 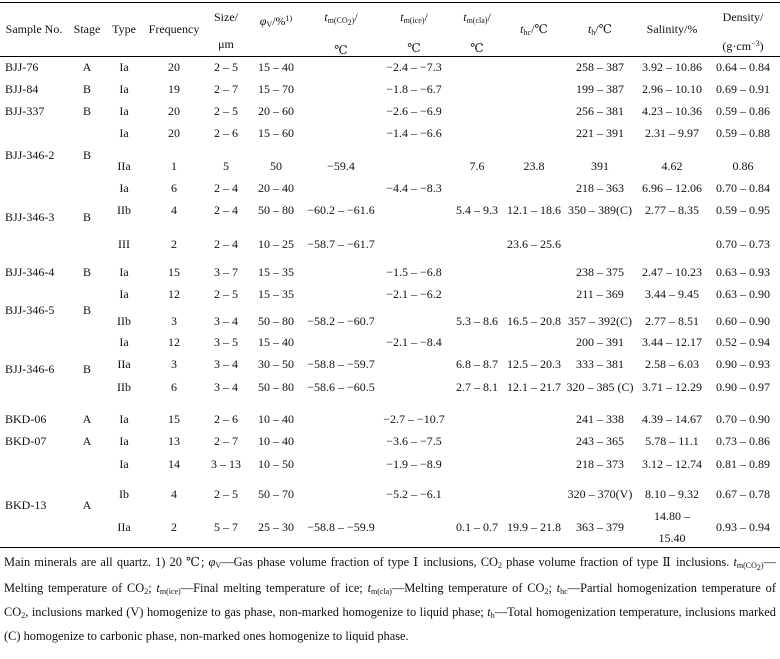 I want to click on cell-salinity: 3.44 – 9.45, so click(x=672, y=294).